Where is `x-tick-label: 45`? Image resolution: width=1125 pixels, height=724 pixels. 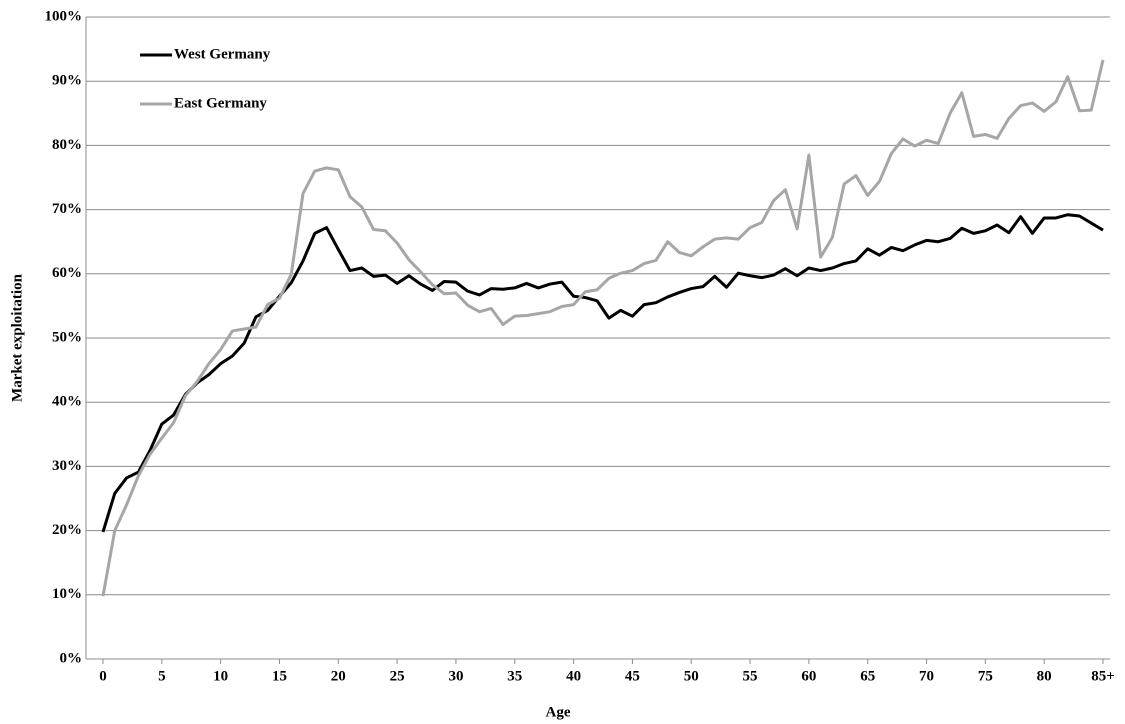
x-tick-label: 45 is located at coordinates (632, 676).